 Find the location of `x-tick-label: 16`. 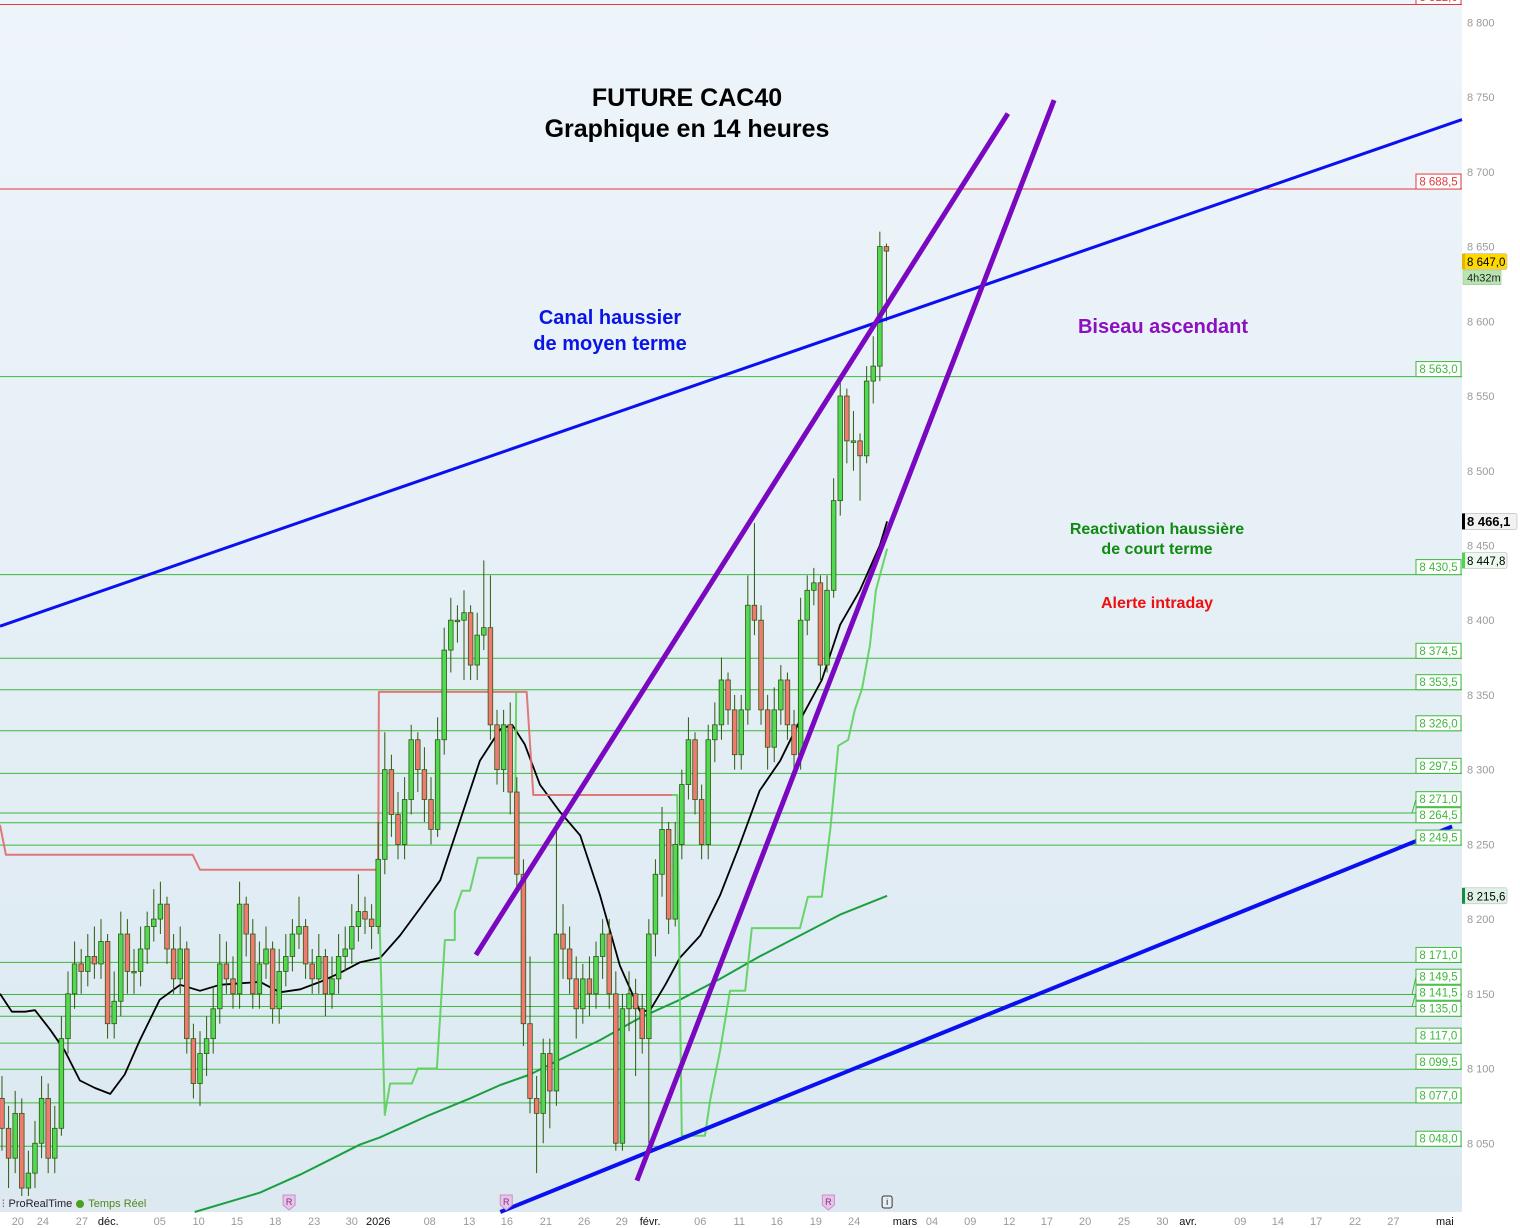

x-tick-label: 16 is located at coordinates (507, 1222).